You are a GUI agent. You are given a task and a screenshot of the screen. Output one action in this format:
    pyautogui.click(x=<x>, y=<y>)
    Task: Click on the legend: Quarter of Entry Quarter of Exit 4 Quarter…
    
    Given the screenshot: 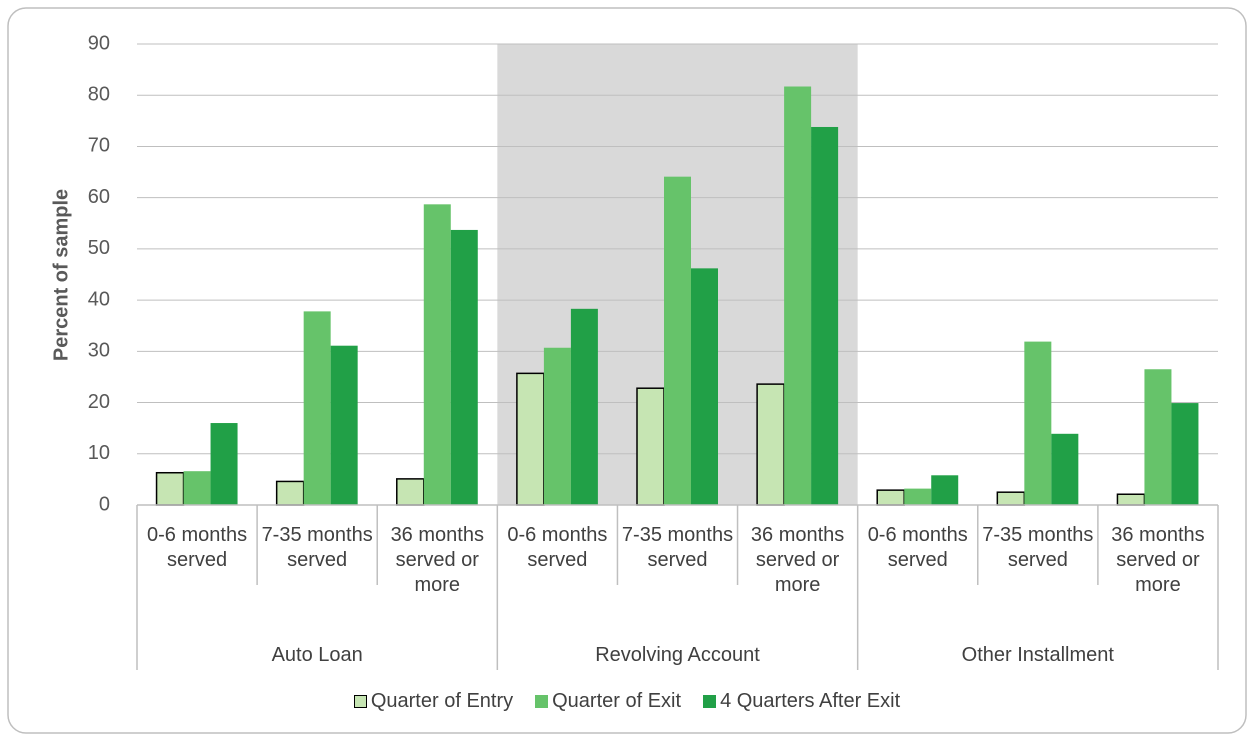 What is the action you would take?
    pyautogui.click(x=627, y=701)
    